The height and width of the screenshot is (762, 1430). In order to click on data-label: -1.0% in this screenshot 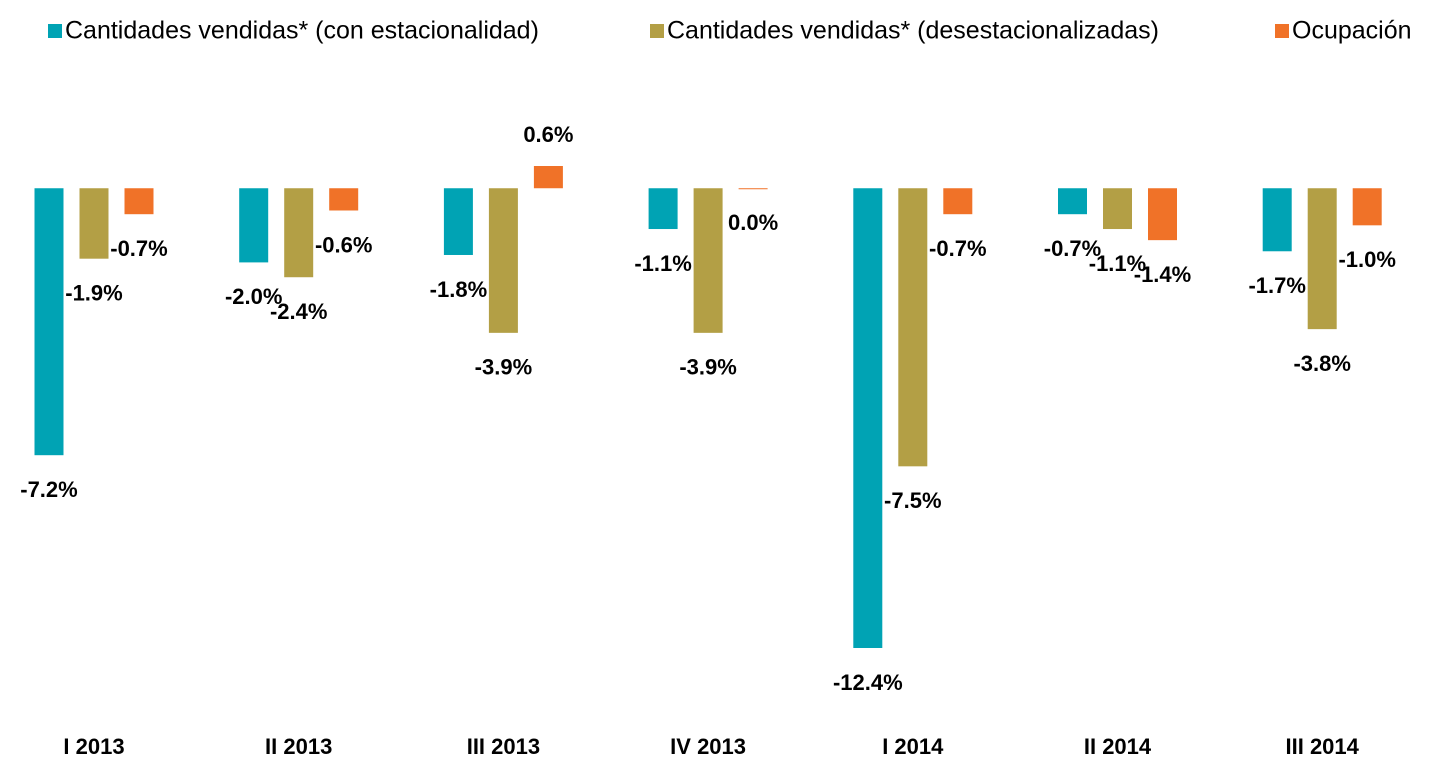, I will do `click(1366, 259)`.